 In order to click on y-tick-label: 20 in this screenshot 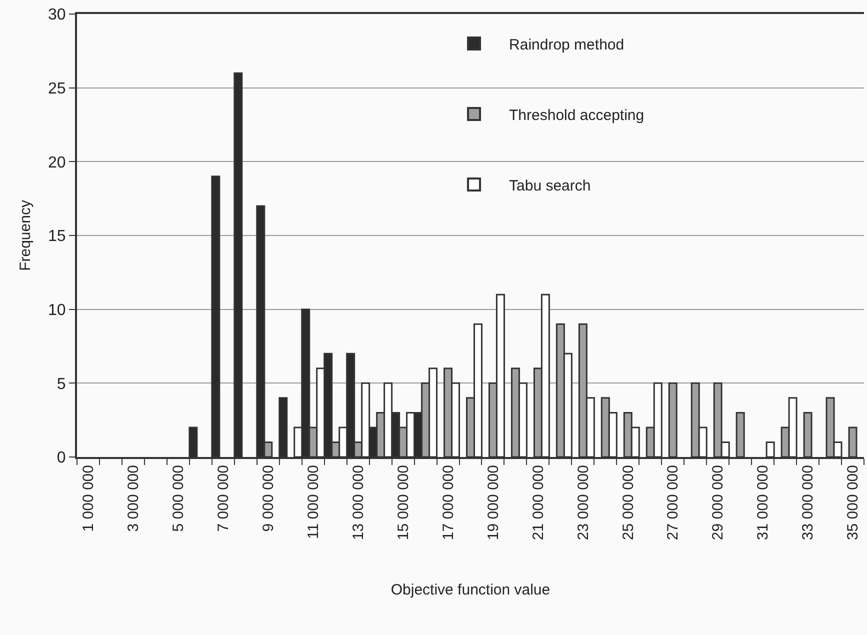, I will do `click(57, 163)`.